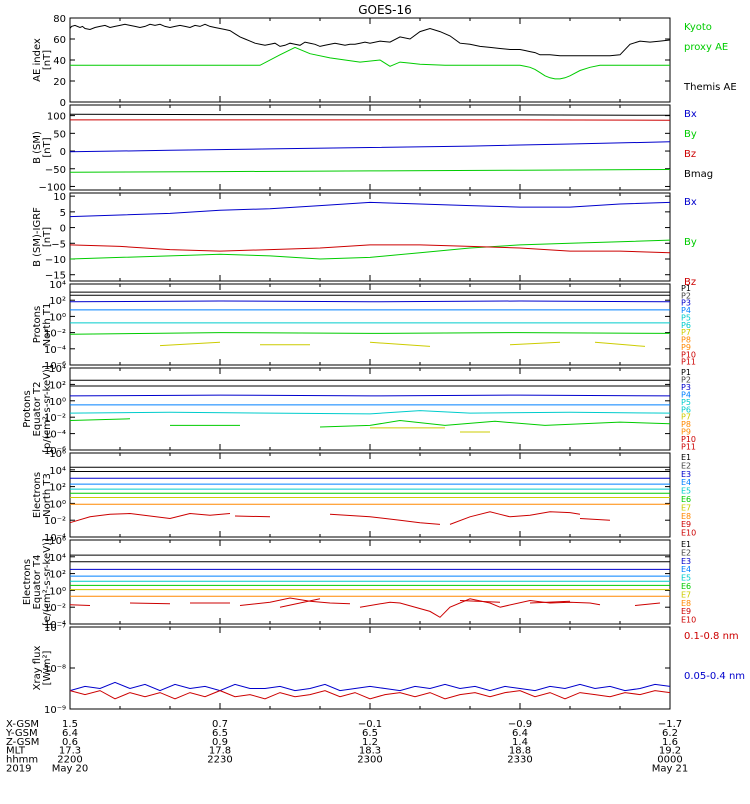 The height and width of the screenshot is (804, 750). What do you see at coordinates (59, 134) in the screenshot?
I see `y-tick-label: 50` at bounding box center [59, 134].